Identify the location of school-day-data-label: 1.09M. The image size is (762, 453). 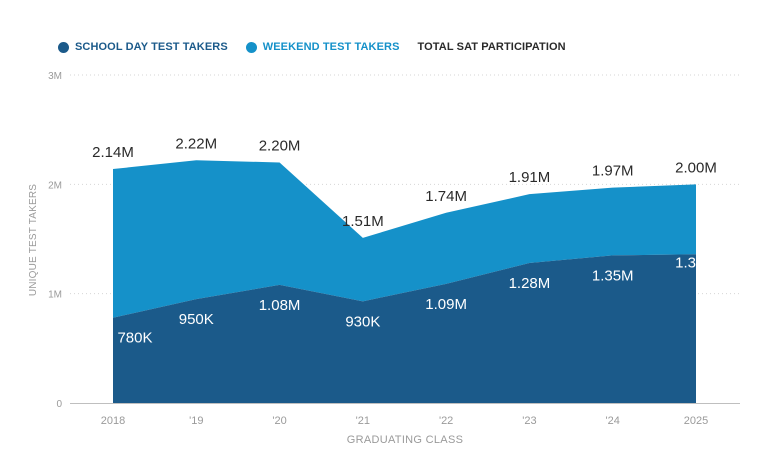
(446, 304).